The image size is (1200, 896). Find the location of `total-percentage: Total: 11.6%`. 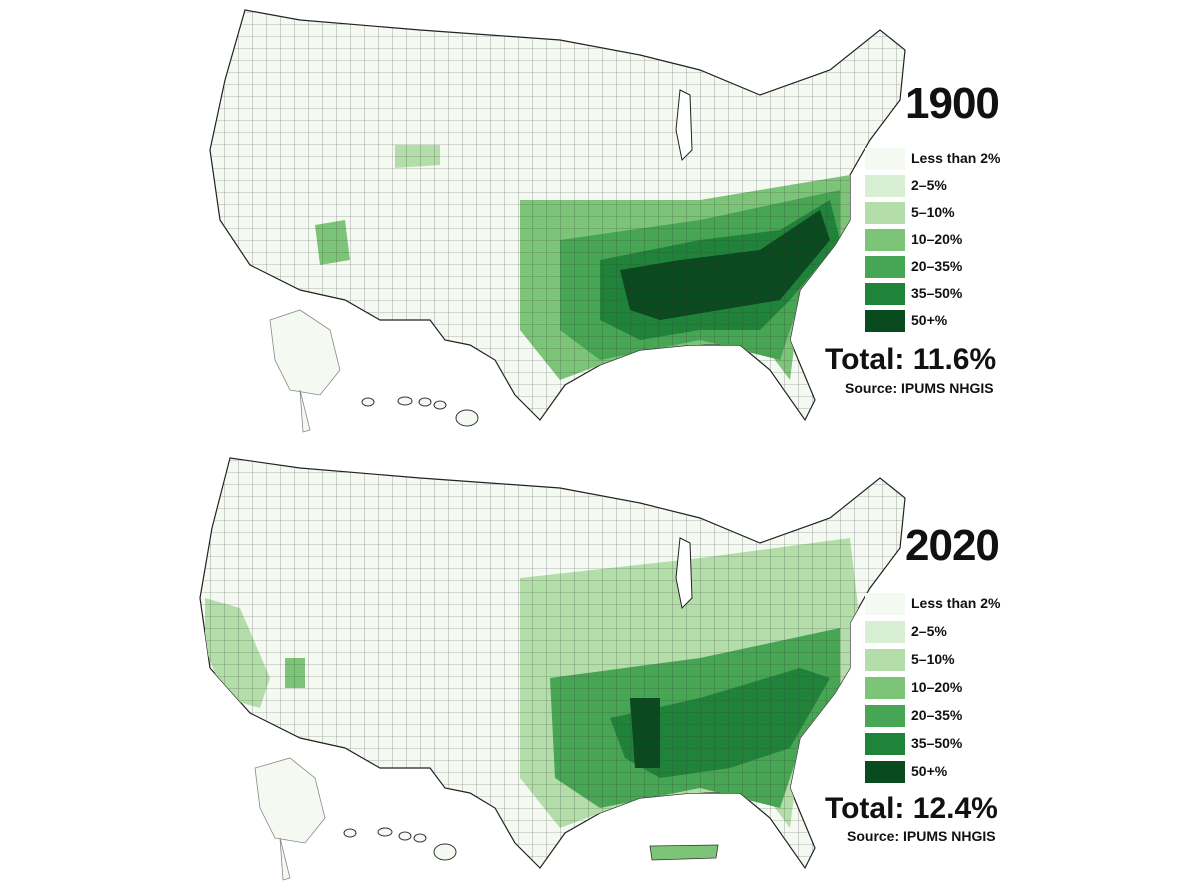

total-percentage: Total: 11.6% is located at coordinates (911, 359).